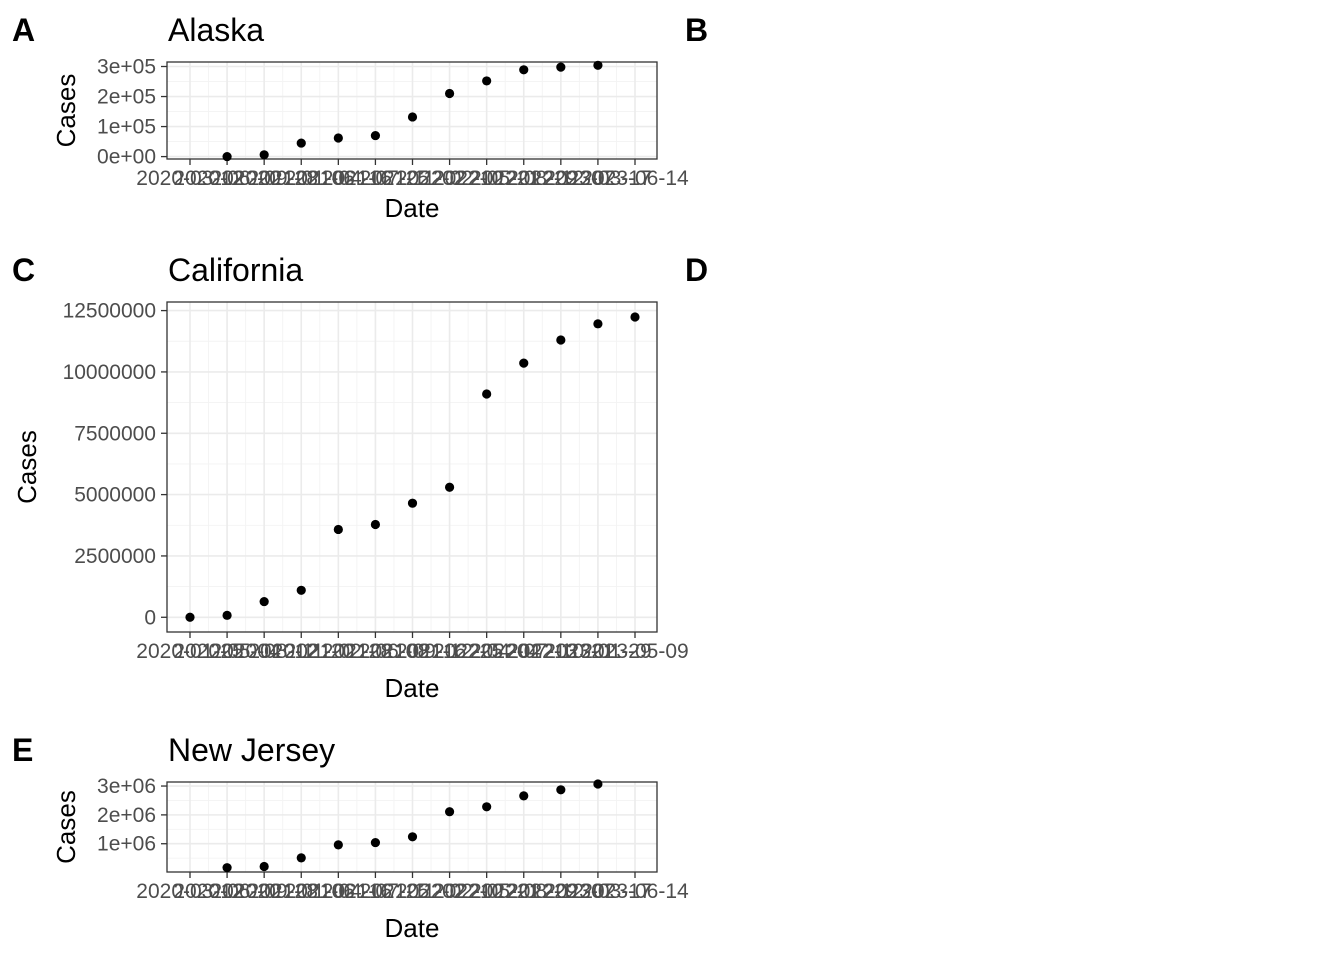  What do you see at coordinates (523, 651) in the screenshot?
I see `x-tick-label: 2022-07-13` at bounding box center [523, 651].